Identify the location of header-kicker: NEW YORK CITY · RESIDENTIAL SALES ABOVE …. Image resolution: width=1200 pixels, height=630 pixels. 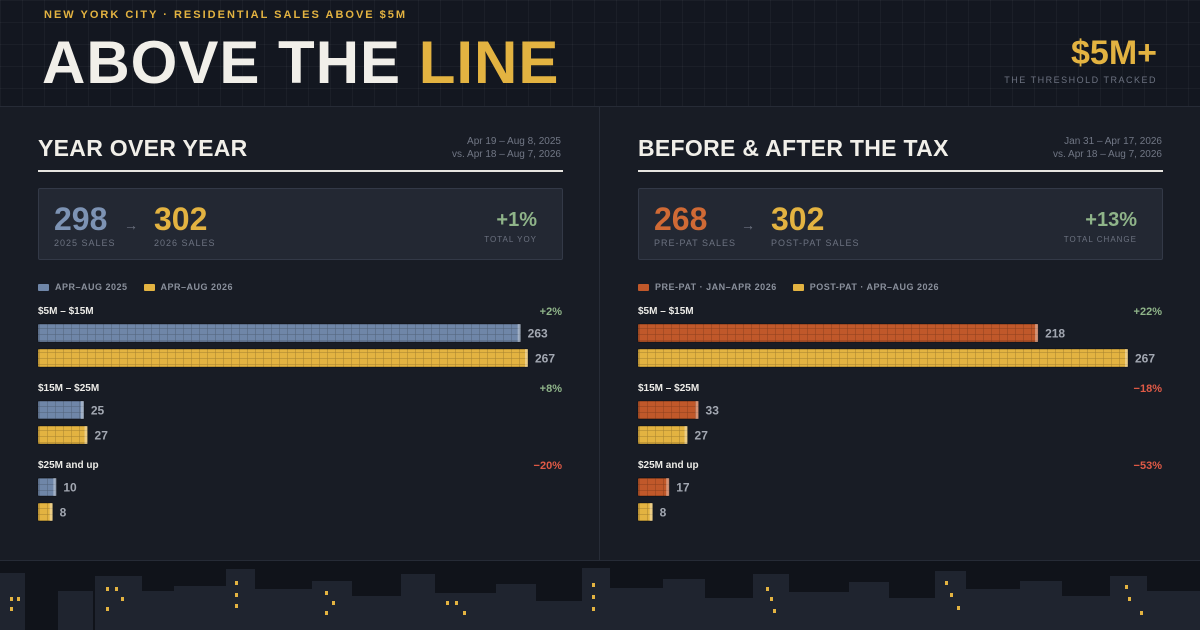
(226, 15).